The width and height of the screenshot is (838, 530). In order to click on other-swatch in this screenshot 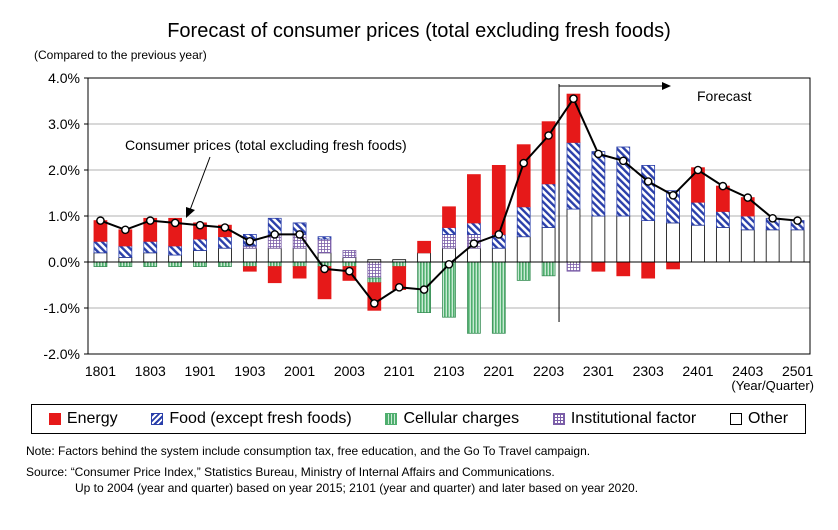, I will do `click(736, 419)`.